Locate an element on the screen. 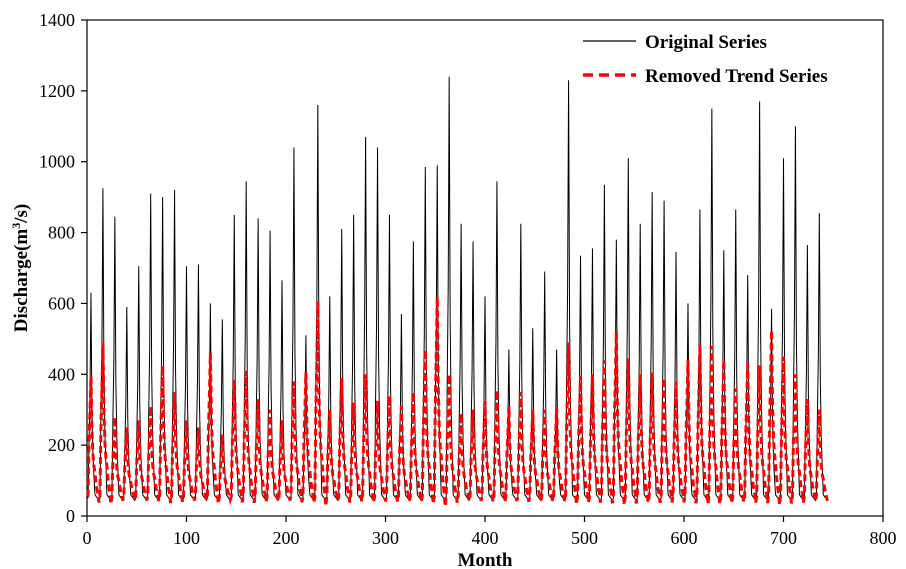  x-axis-title: Month is located at coordinates (485, 559).